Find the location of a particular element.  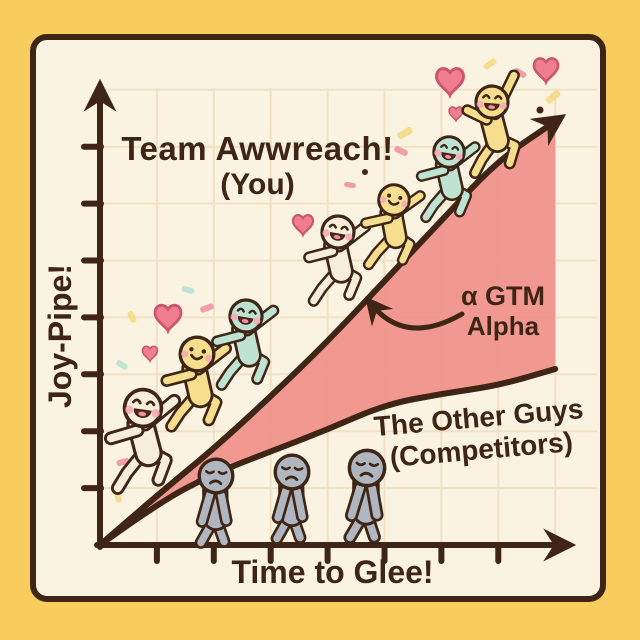

gtm-alpha-annotation-line1: α GTM is located at coordinates (503, 296).